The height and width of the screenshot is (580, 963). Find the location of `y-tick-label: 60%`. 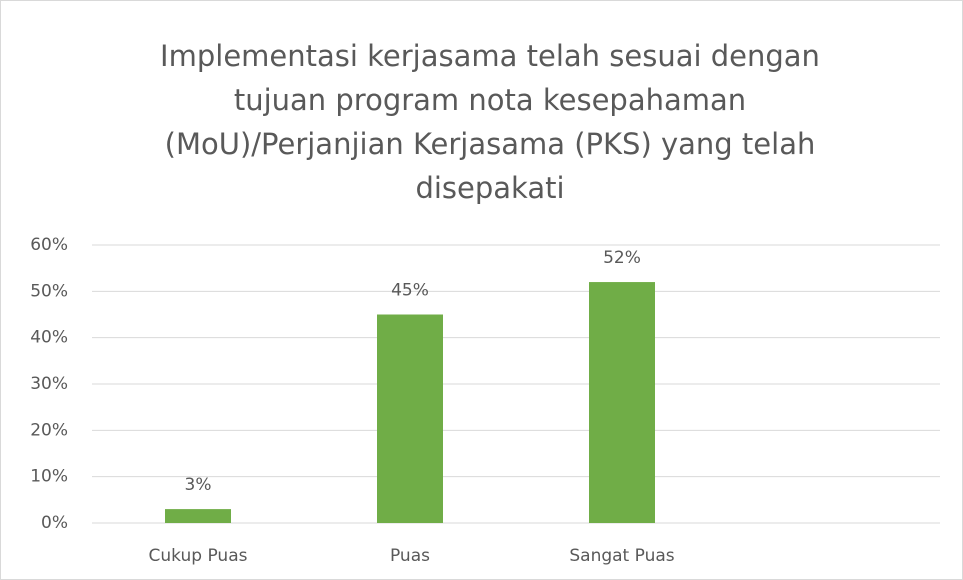

y-tick-label: 60% is located at coordinates (49, 245).